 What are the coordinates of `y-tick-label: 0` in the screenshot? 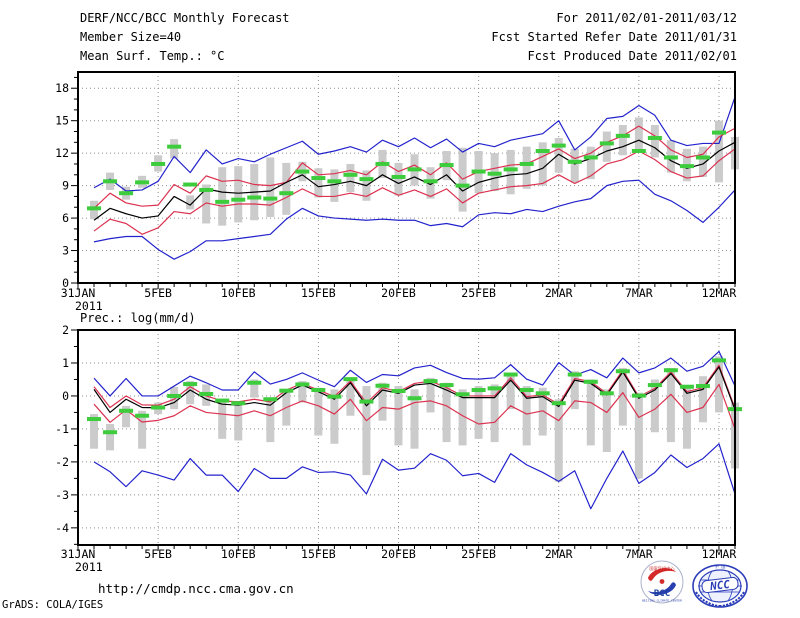 It's located at (65, 283).